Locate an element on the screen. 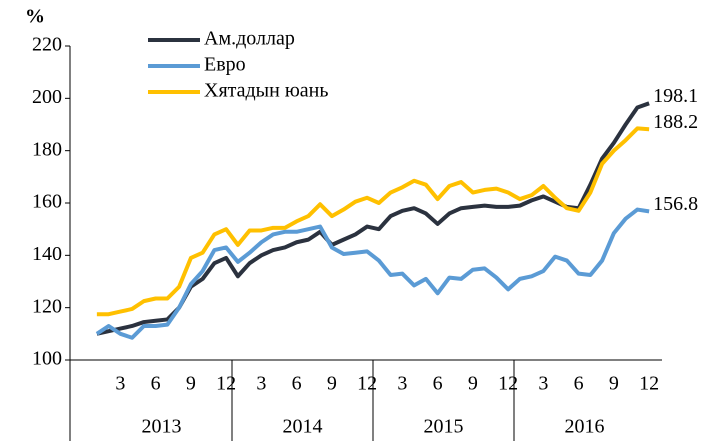 Image resolution: width=718 pixels, height=441 pixels. y-tick-label: 160 is located at coordinates (47, 202).